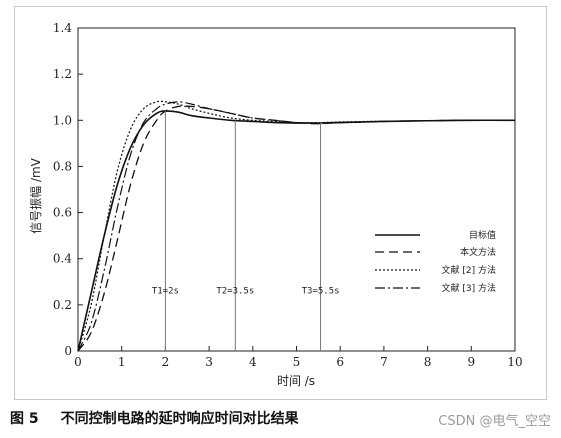 The width and height of the screenshot is (561, 438). What do you see at coordinates (179, 419) in the screenshot?
I see `figure-caption-text: 不同控制电路的延时响应时间对比结果` at bounding box center [179, 419].